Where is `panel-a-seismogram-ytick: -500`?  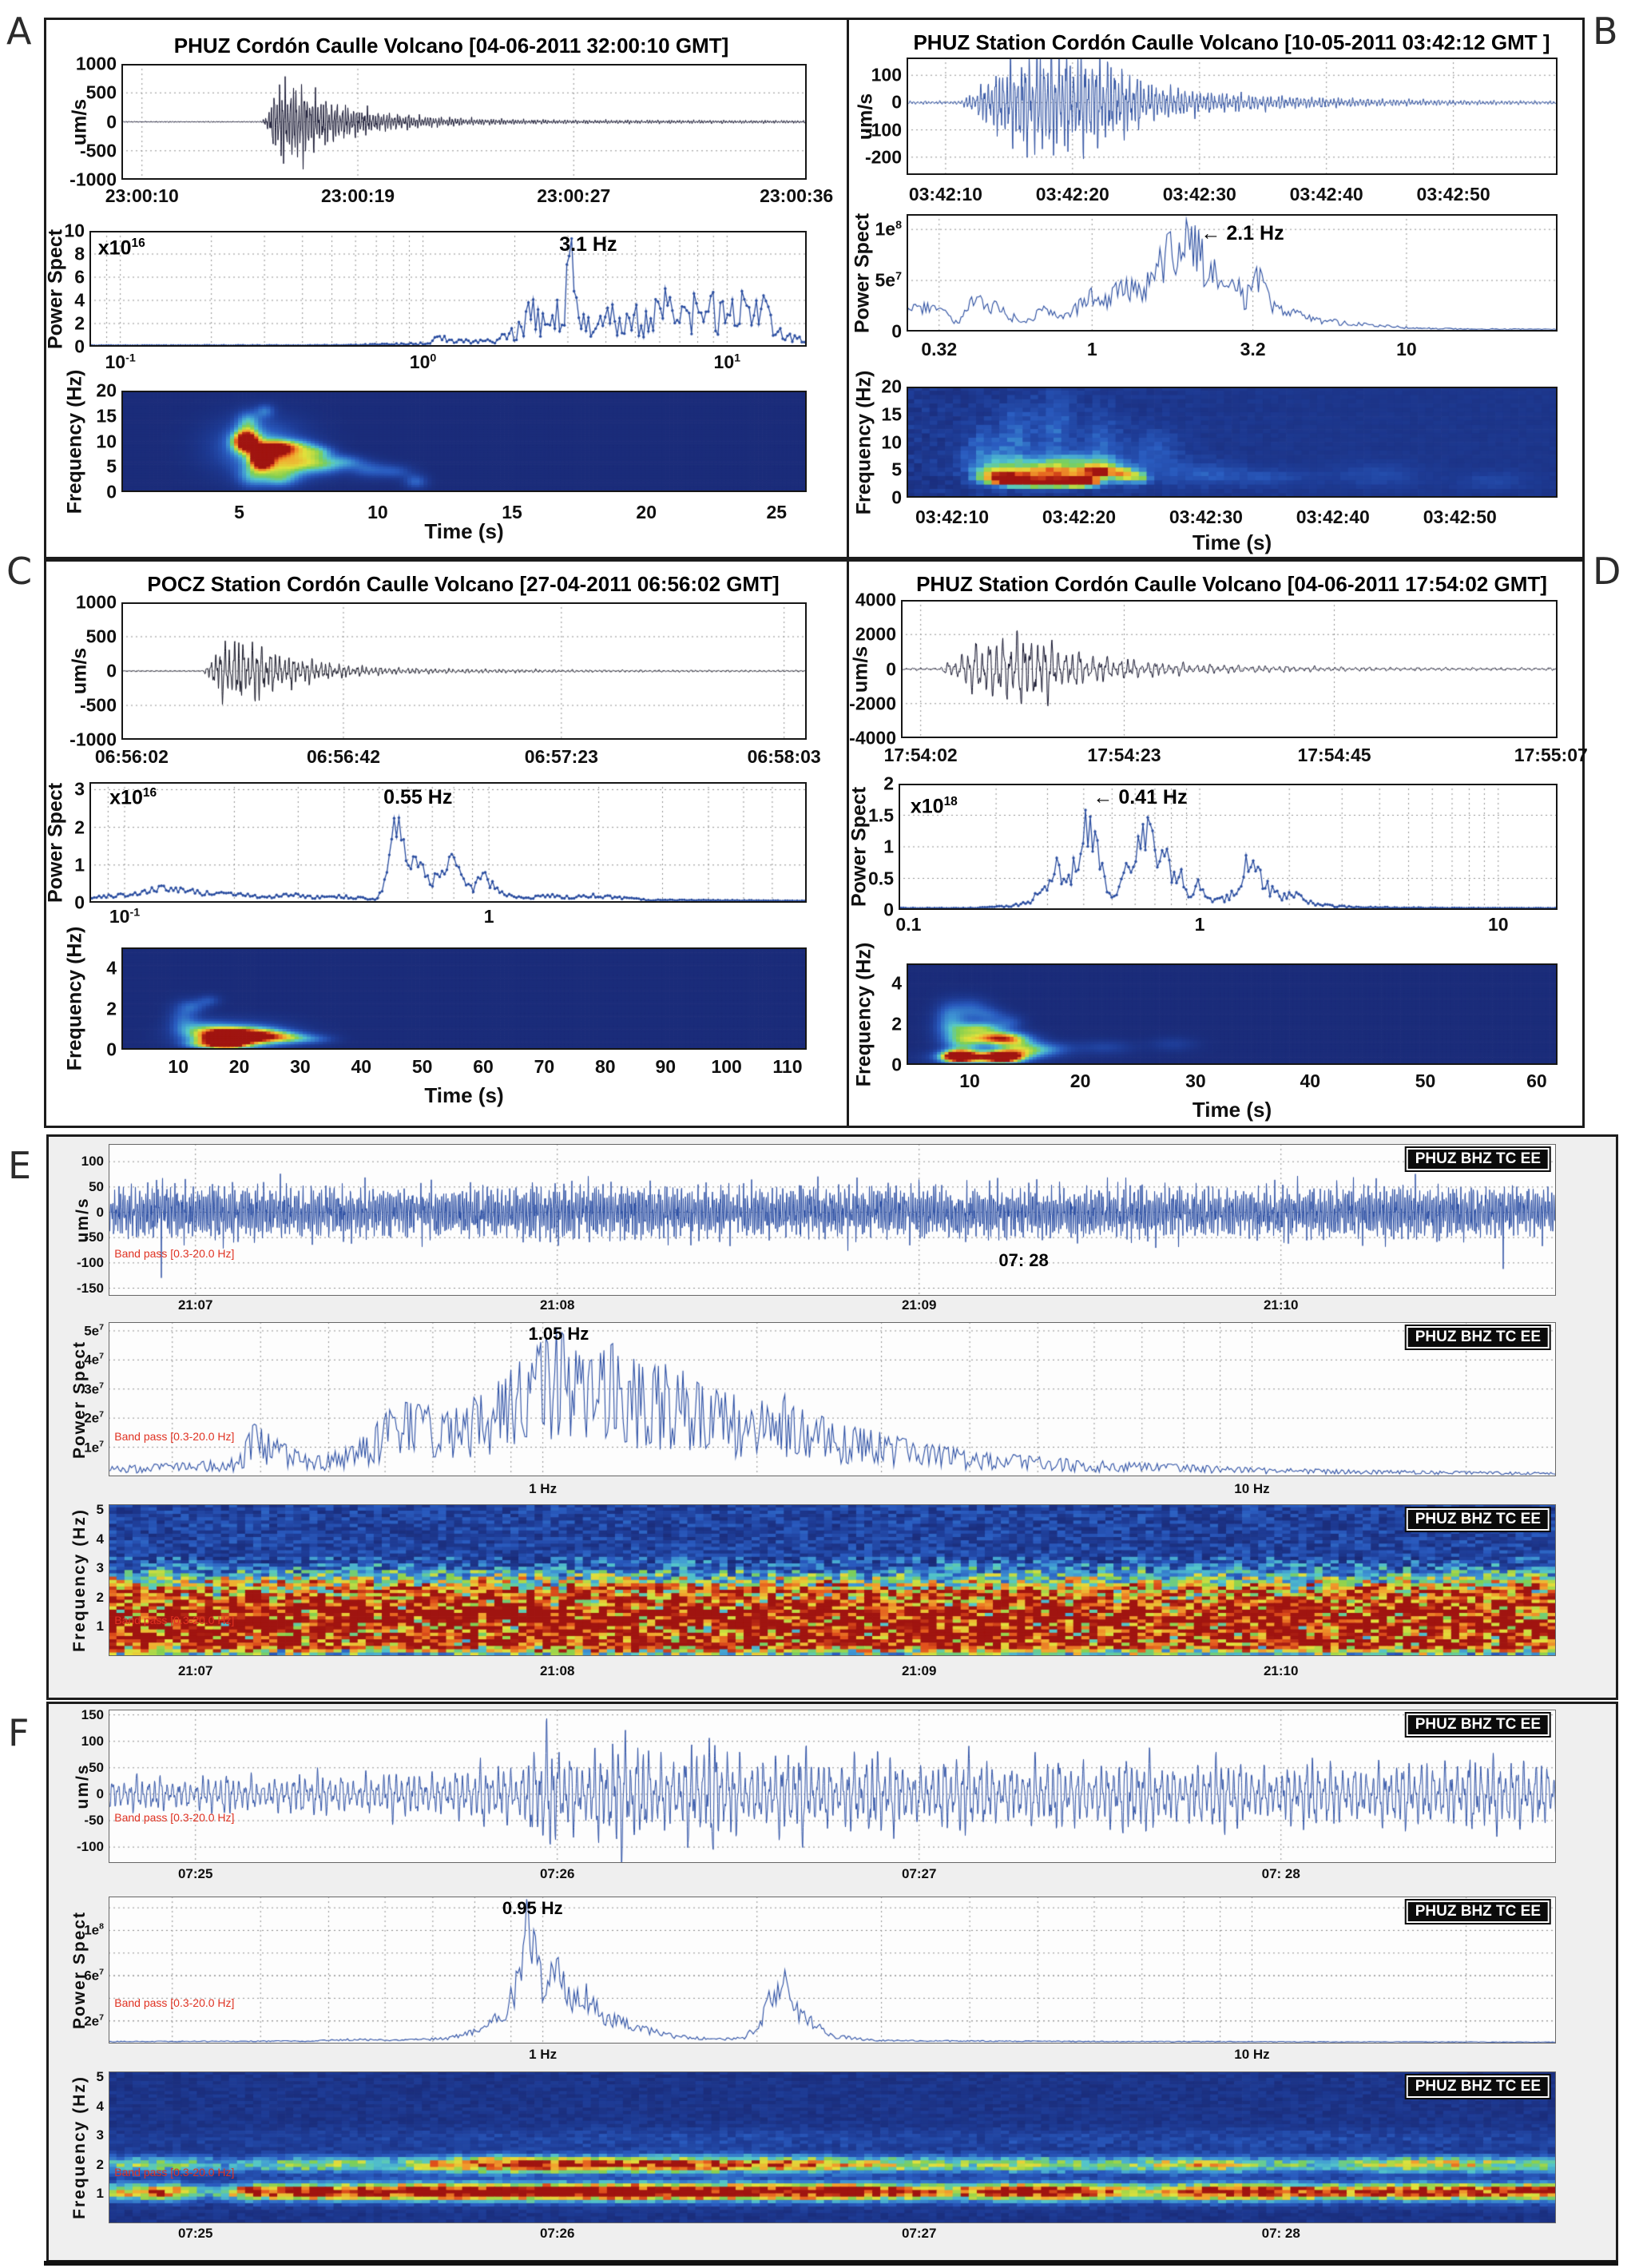 panel-a-seismogram-ytick: -500 is located at coordinates (98, 150).